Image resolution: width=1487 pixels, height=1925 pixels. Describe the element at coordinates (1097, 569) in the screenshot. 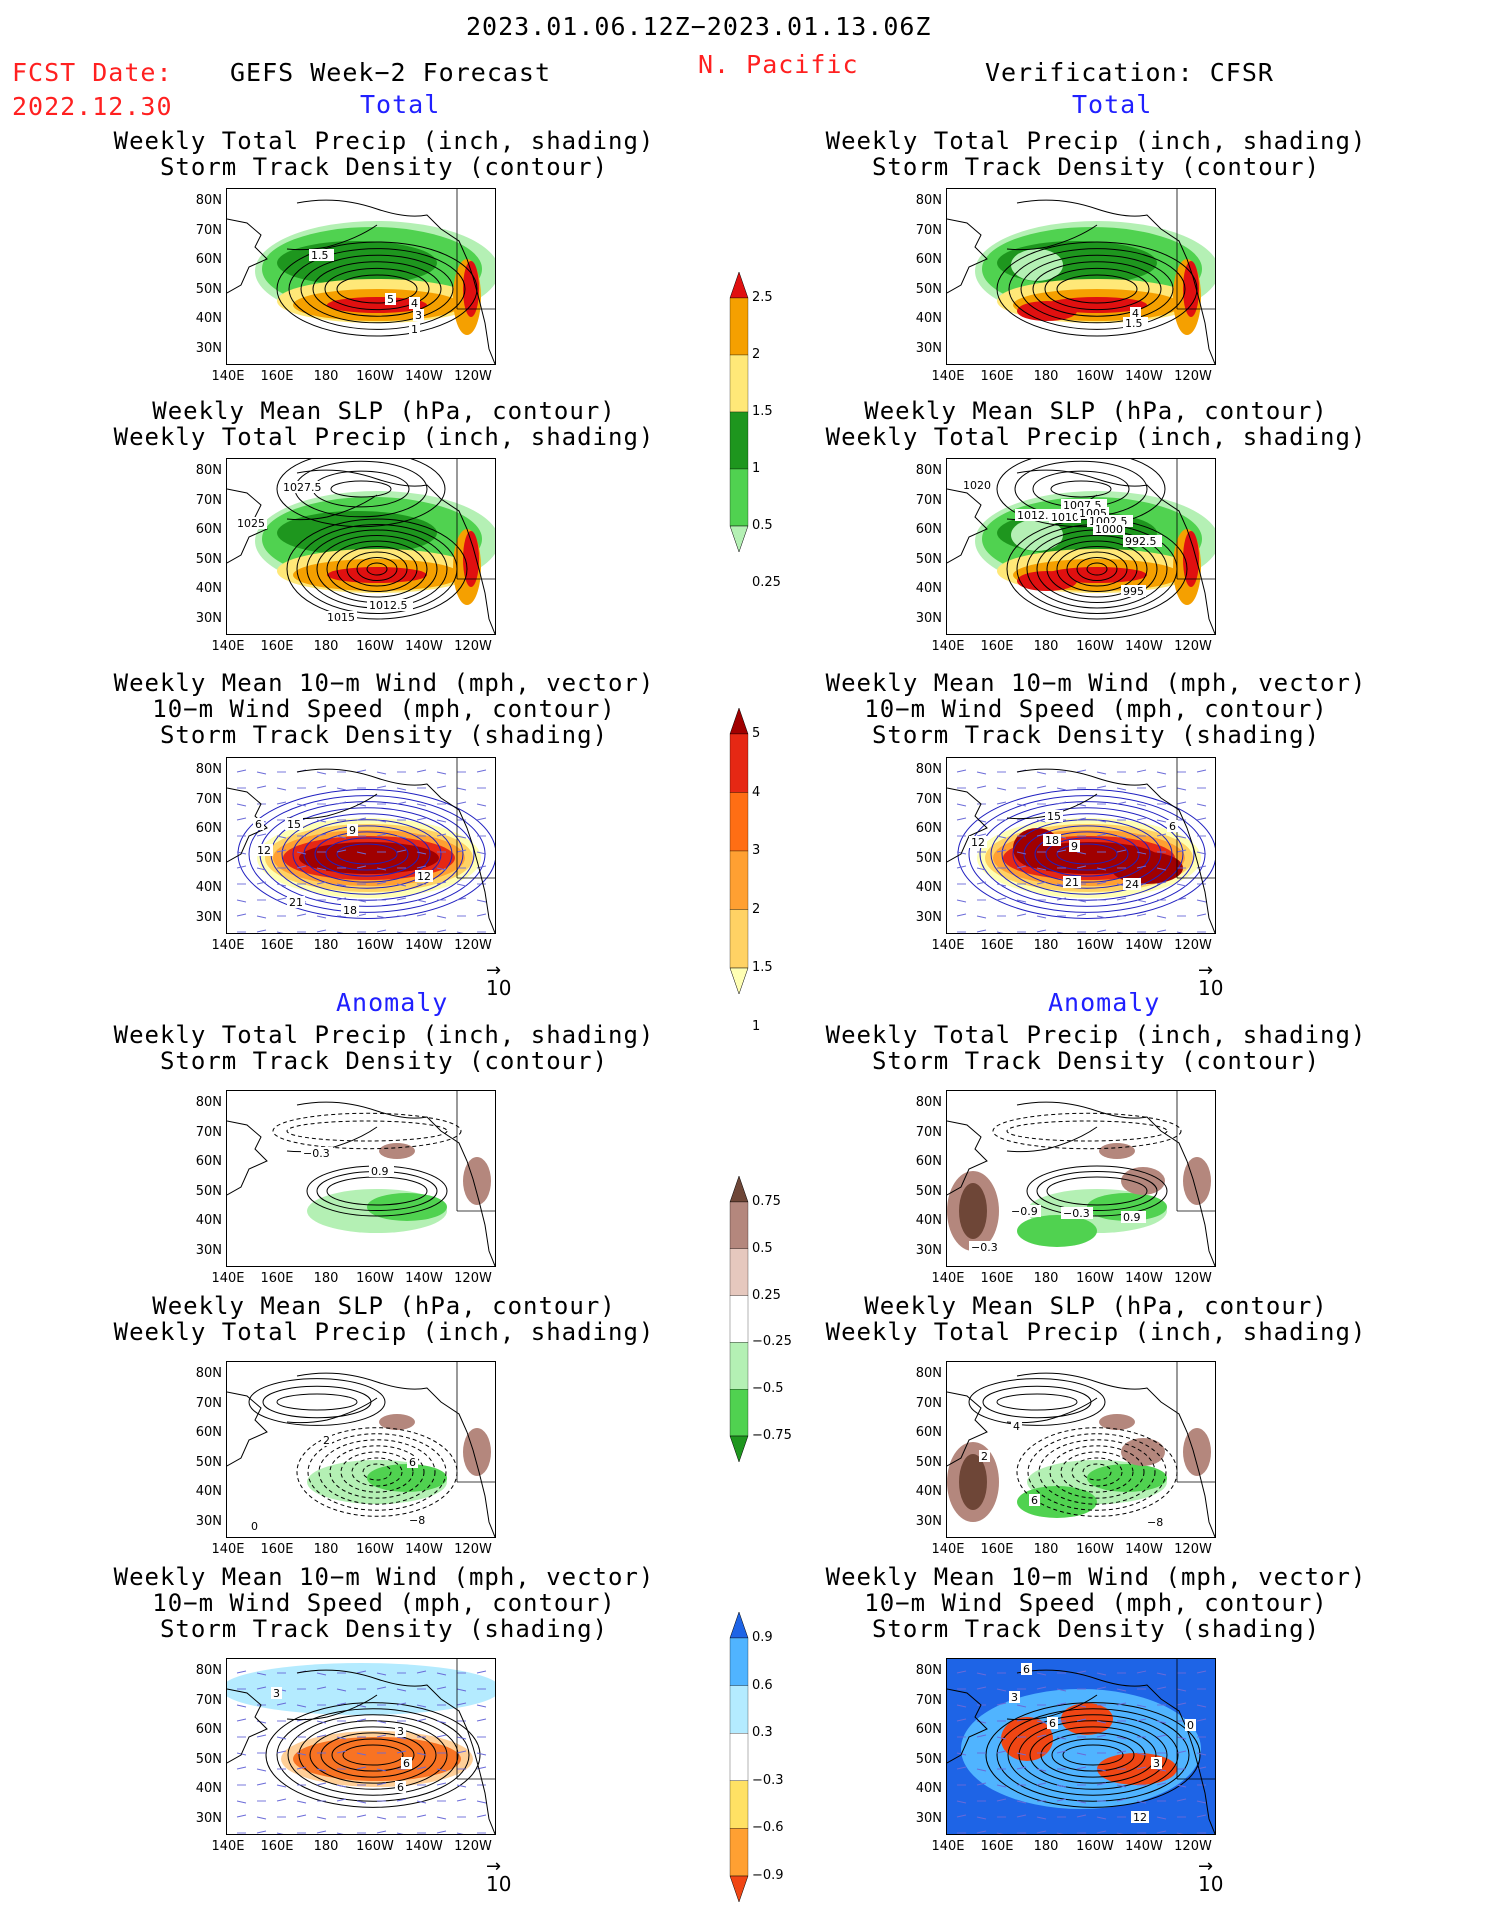

I see `slp-contour` at that location.